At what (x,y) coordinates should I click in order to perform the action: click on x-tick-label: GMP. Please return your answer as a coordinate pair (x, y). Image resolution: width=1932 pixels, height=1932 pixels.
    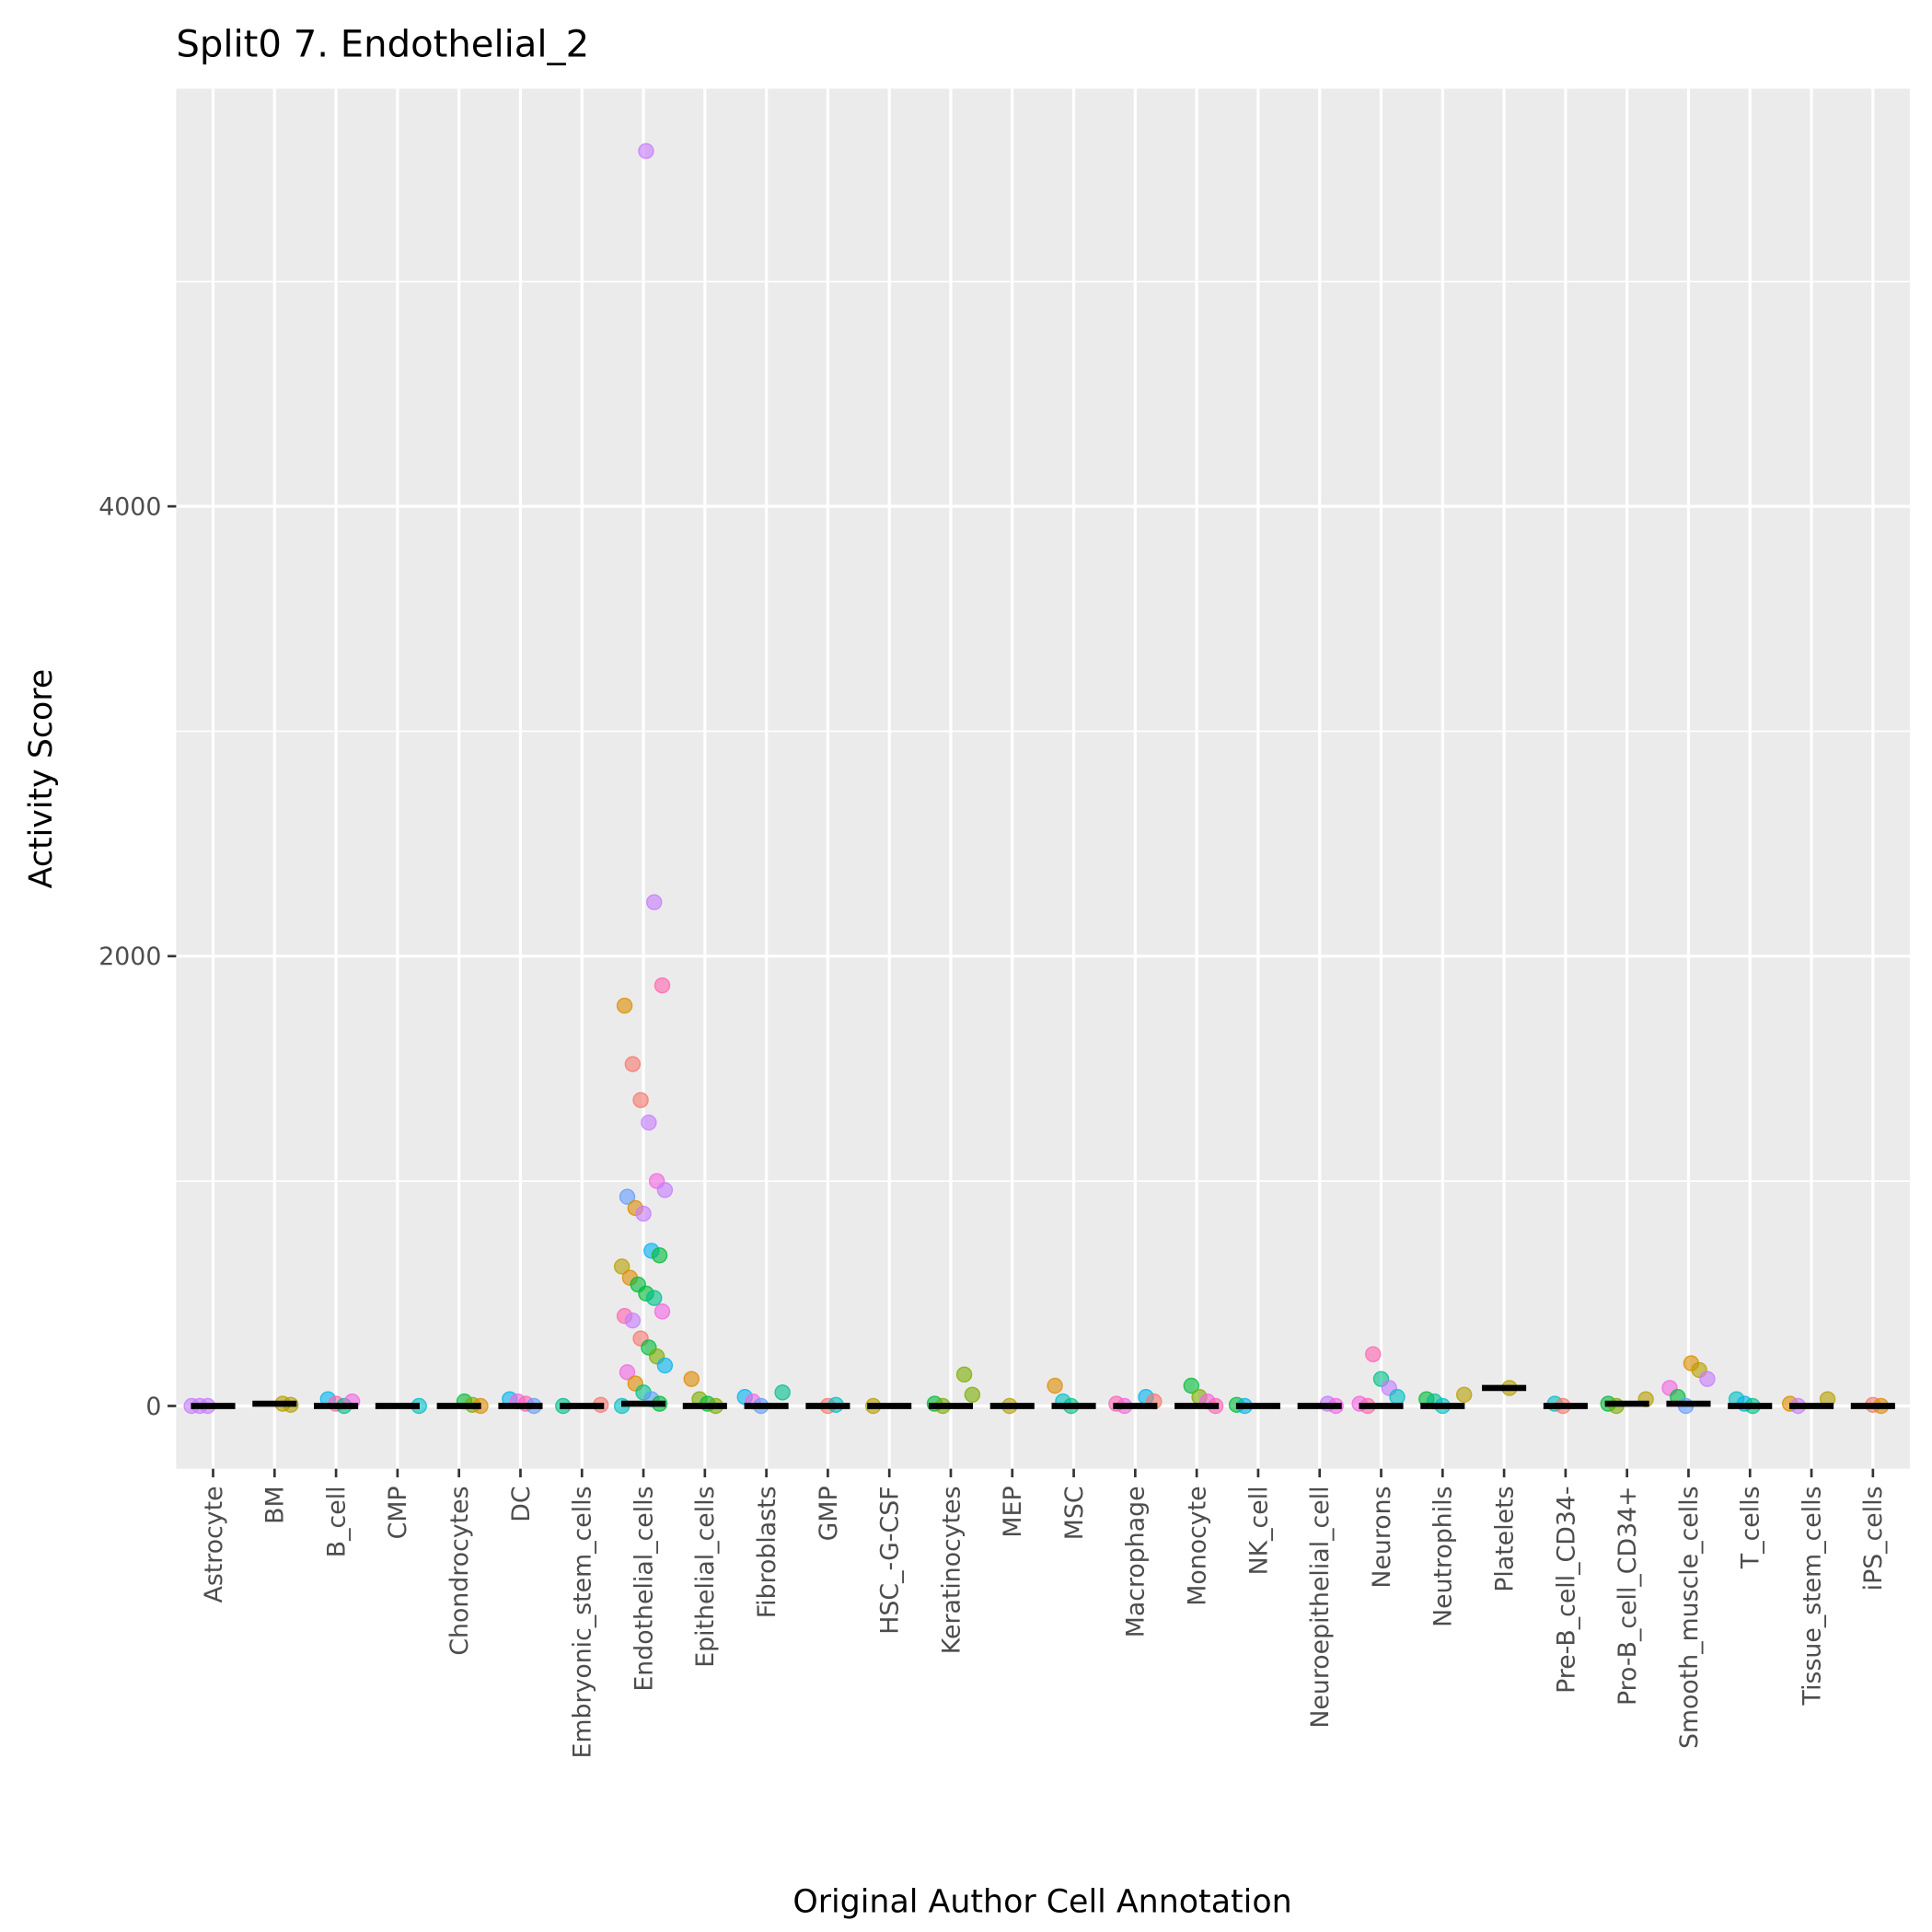
    Looking at the image, I should click on (829, 1514).